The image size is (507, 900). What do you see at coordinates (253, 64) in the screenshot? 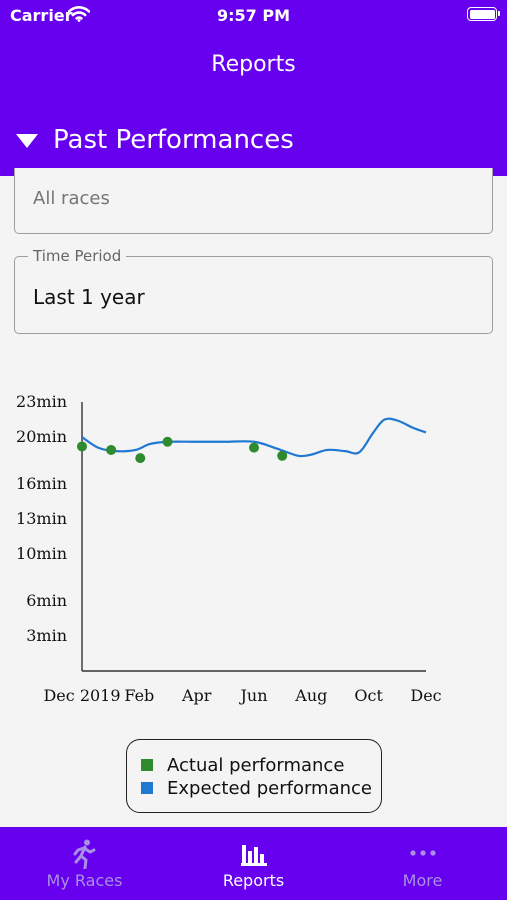
I see `page-title: Reports` at bounding box center [253, 64].